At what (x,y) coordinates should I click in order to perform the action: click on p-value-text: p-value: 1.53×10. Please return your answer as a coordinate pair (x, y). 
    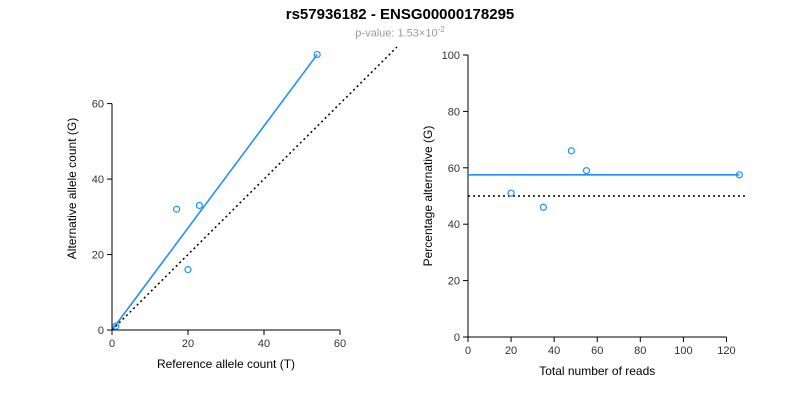
    Looking at the image, I should click on (396, 33).